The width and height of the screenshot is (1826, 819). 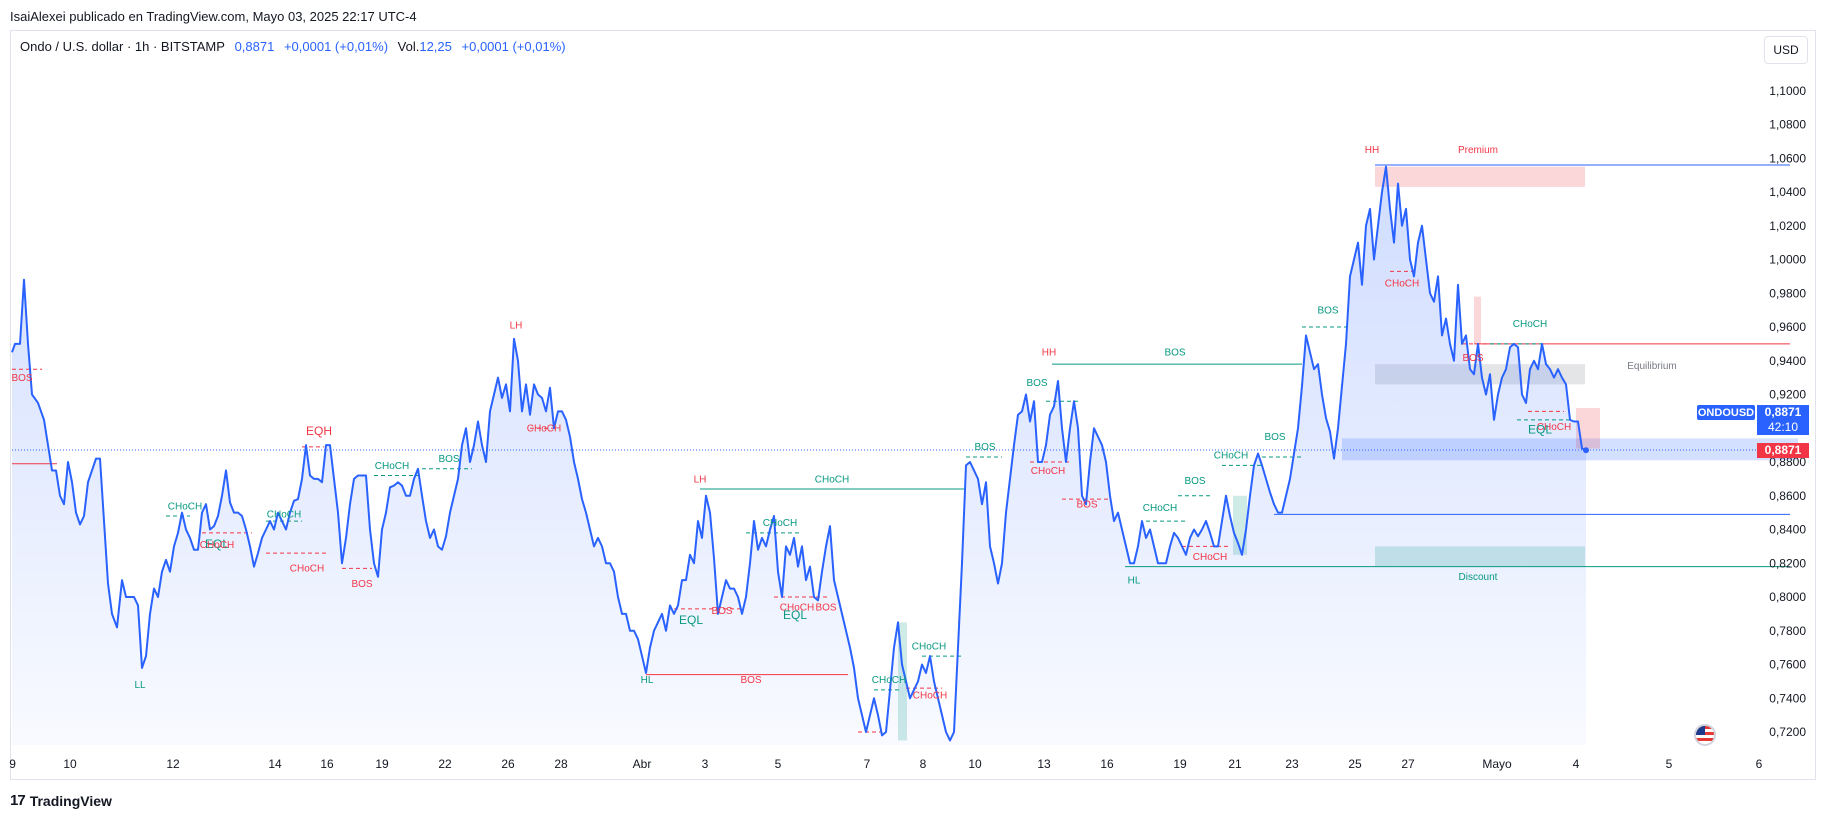 I want to click on symbol-tag-label: ONDOUSD, so click(x=1726, y=413).